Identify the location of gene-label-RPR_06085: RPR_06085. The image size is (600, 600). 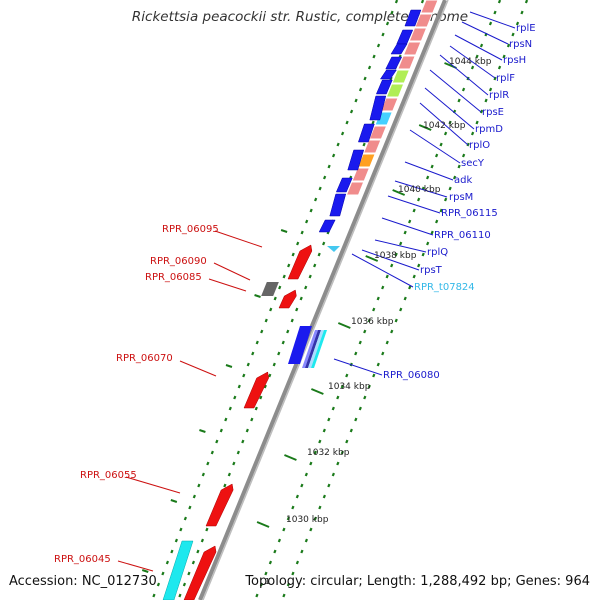
(173, 277).